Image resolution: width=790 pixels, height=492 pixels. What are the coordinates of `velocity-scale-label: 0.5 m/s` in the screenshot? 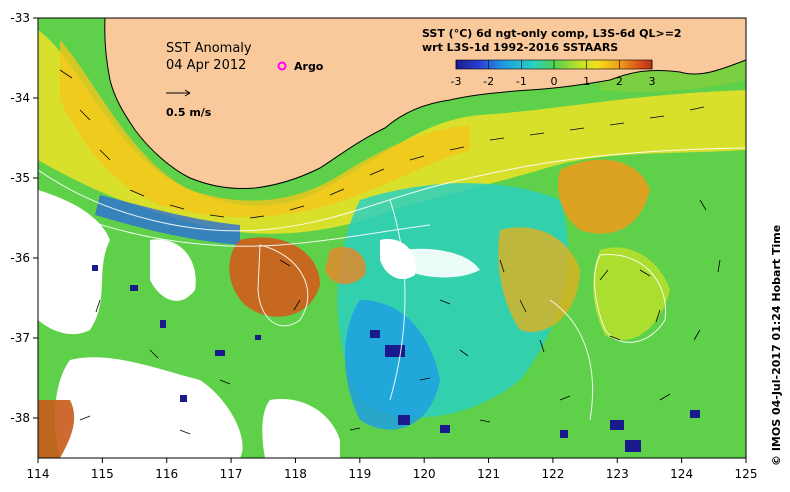 It's located at (189, 112).